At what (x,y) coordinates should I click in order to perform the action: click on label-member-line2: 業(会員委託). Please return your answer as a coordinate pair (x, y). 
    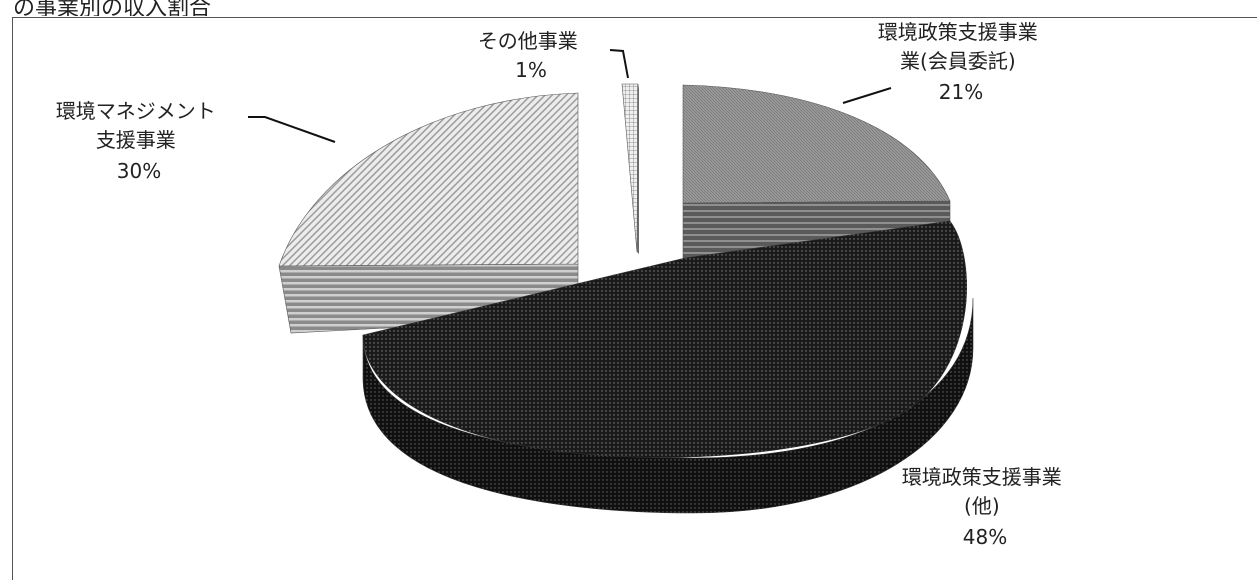
    Looking at the image, I should click on (958, 61).